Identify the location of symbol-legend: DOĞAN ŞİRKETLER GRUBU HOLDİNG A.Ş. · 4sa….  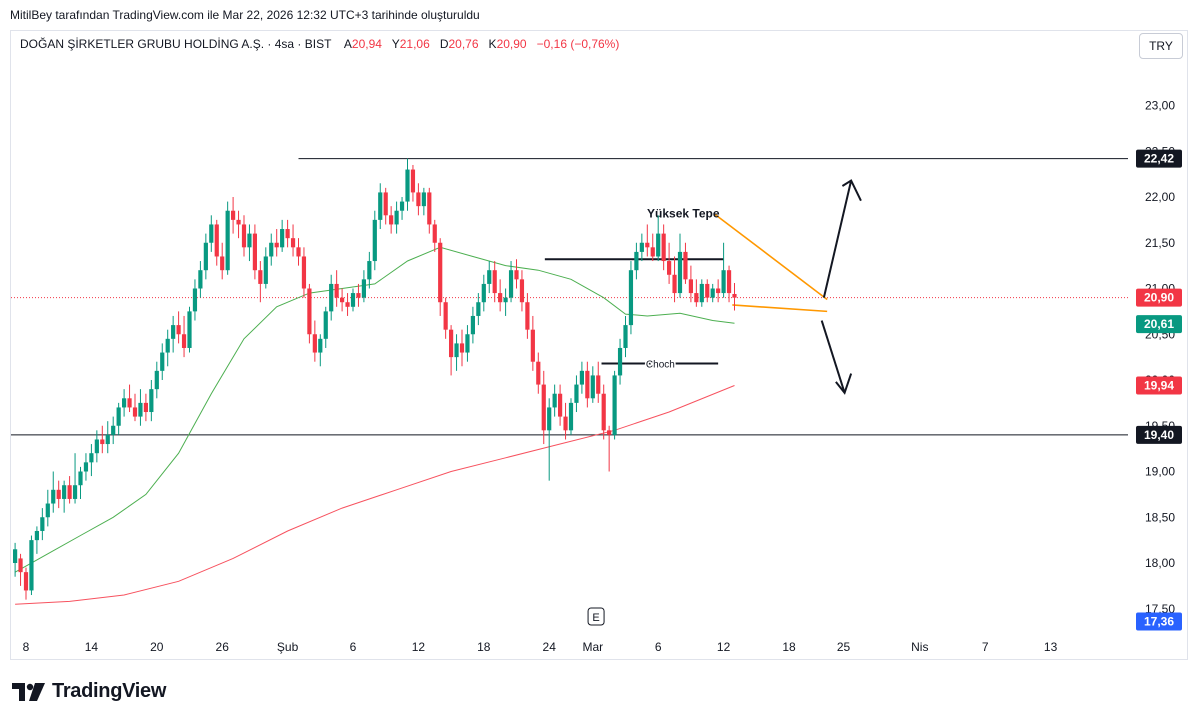
(319, 44).